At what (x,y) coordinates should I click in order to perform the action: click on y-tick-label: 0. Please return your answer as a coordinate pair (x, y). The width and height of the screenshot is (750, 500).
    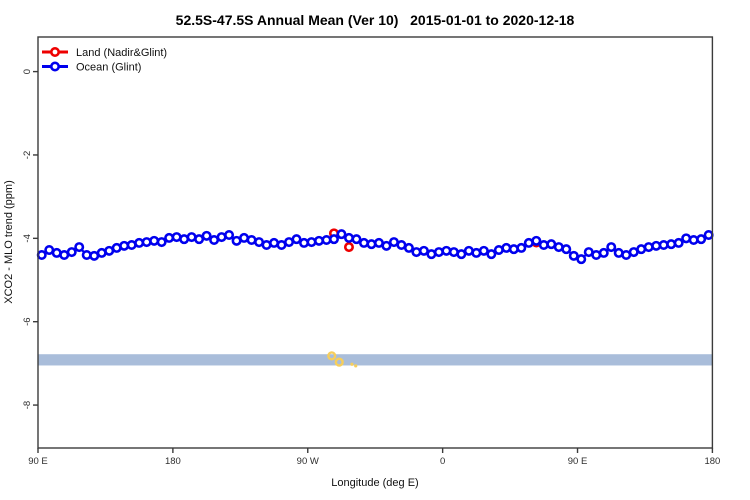
    Looking at the image, I should click on (27, 71).